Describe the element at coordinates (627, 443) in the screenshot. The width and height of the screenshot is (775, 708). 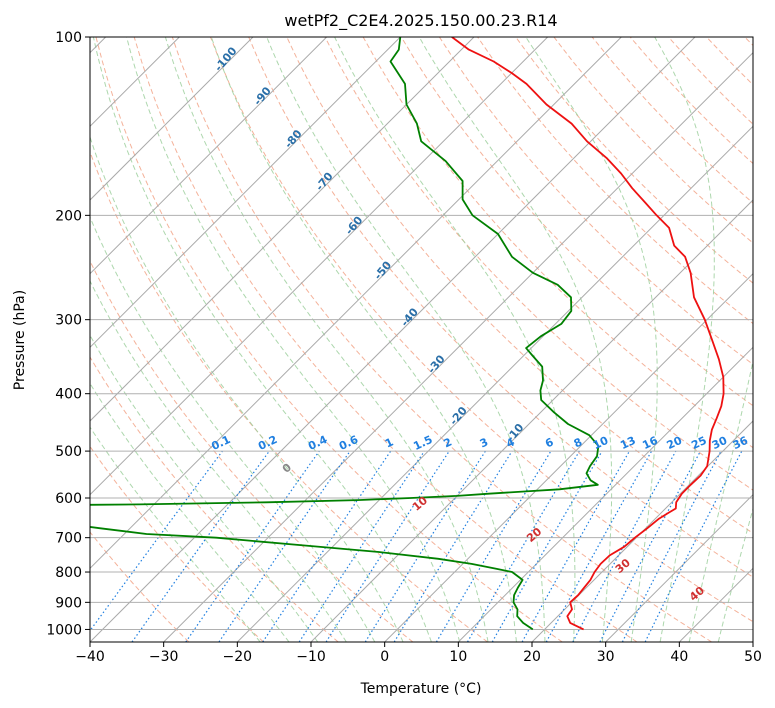
I see `mixing-ratio-label: 13` at that location.